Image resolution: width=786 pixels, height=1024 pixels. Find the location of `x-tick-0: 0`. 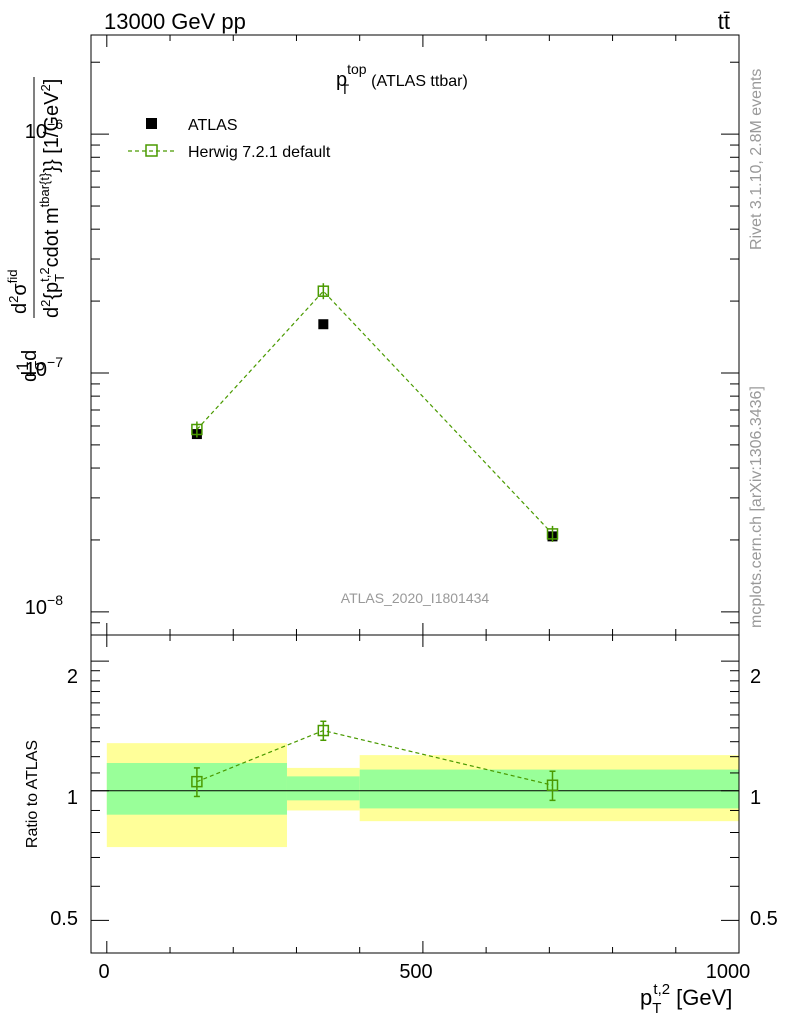

x-tick-0: 0 is located at coordinates (103, 972).